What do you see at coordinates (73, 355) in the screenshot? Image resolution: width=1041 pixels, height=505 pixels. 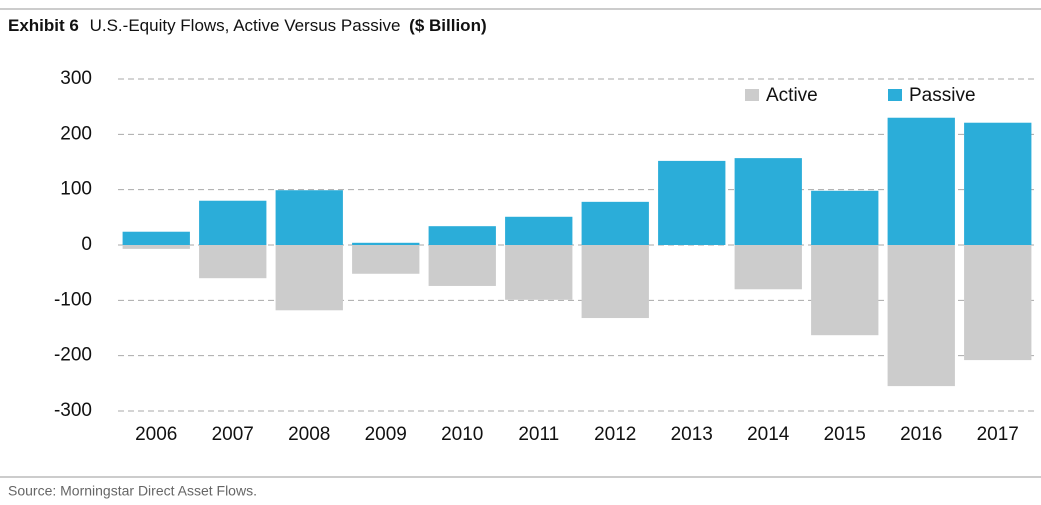 I see `y-tick-label: -200` at bounding box center [73, 355].